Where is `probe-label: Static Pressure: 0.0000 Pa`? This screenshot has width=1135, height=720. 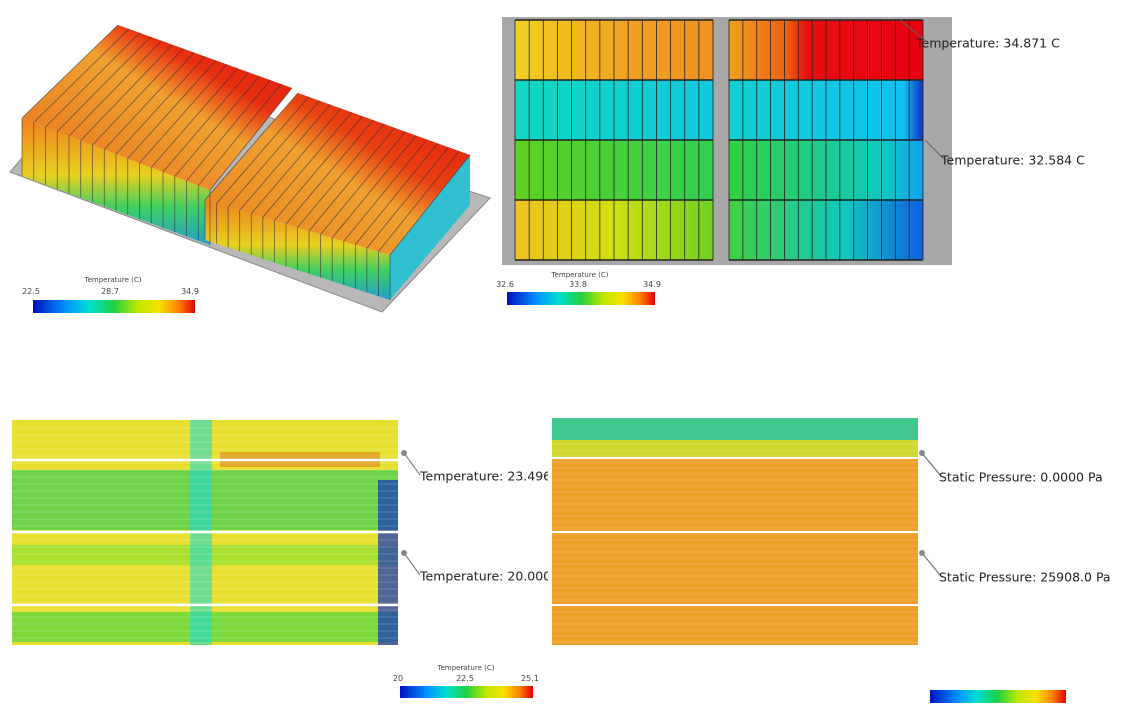 probe-label: Static Pressure: 0.0000 Pa is located at coordinates (1021, 477).